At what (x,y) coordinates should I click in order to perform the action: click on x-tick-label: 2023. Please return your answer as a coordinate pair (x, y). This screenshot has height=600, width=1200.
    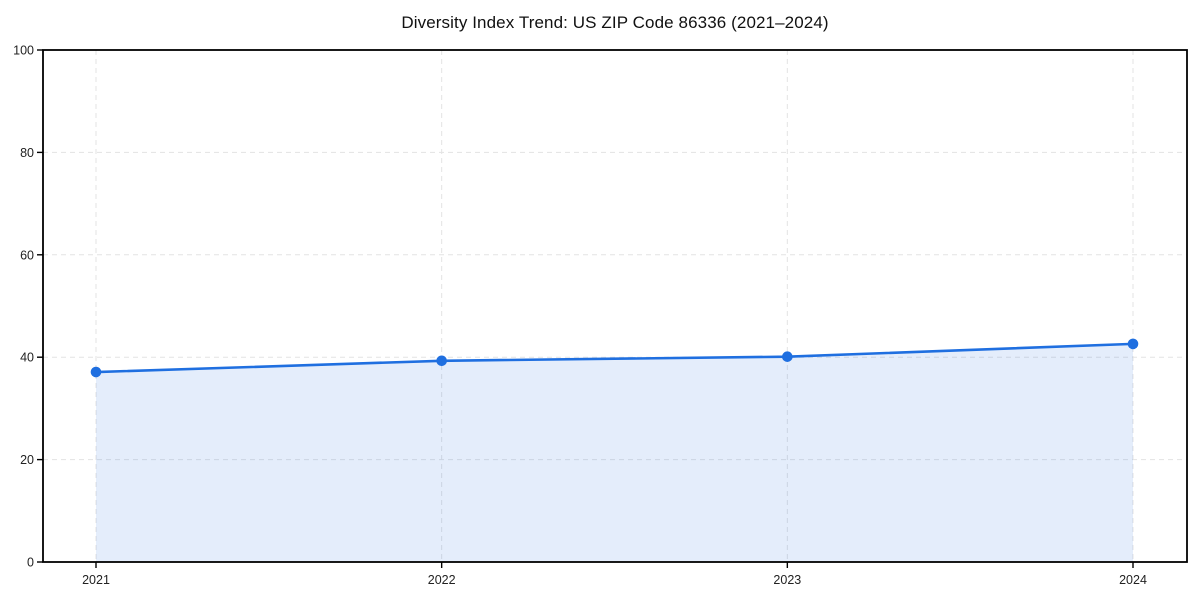
    Looking at the image, I should click on (787, 580).